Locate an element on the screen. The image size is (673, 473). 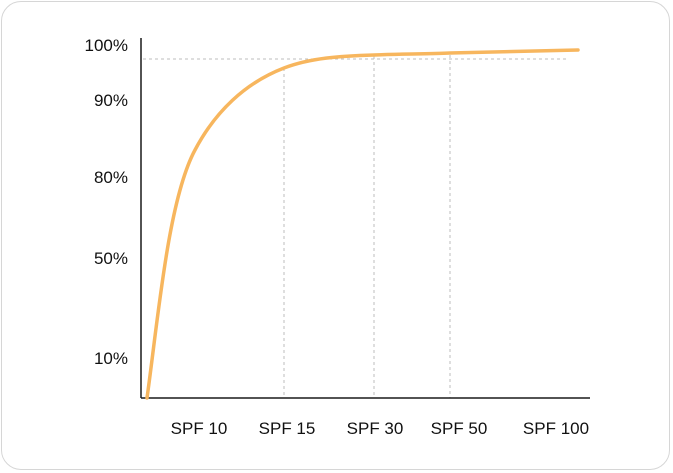
x-tick-spf-50: SPF 50 is located at coordinates (459, 428).